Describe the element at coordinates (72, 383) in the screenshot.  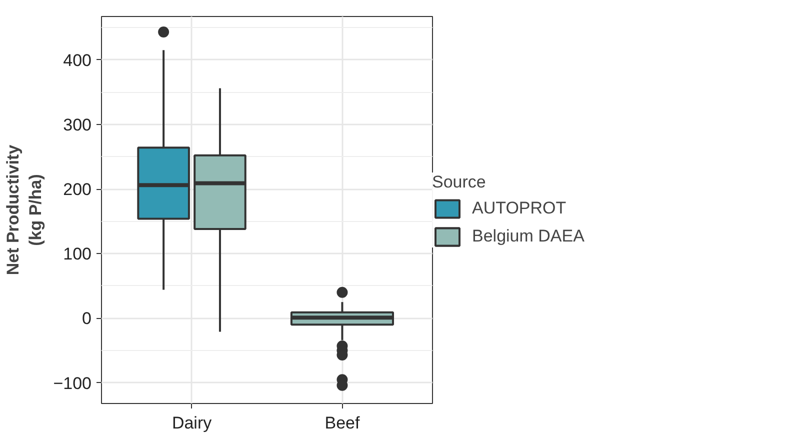
I see `y-tick-label: −100` at that location.